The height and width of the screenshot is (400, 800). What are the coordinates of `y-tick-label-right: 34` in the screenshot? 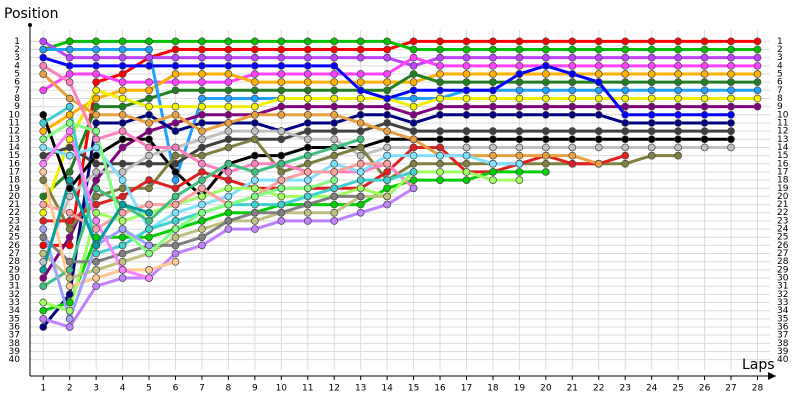 It's located at (783, 311).